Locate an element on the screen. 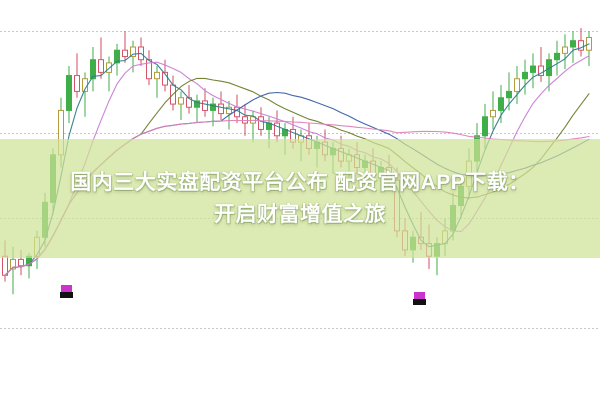  chart-markers is located at coordinates (243, 295).